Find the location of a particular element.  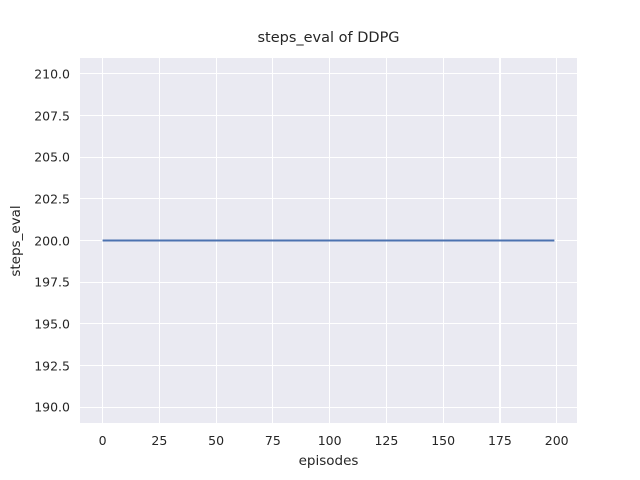

y-axis-label: steps_eval is located at coordinates (16, 241).